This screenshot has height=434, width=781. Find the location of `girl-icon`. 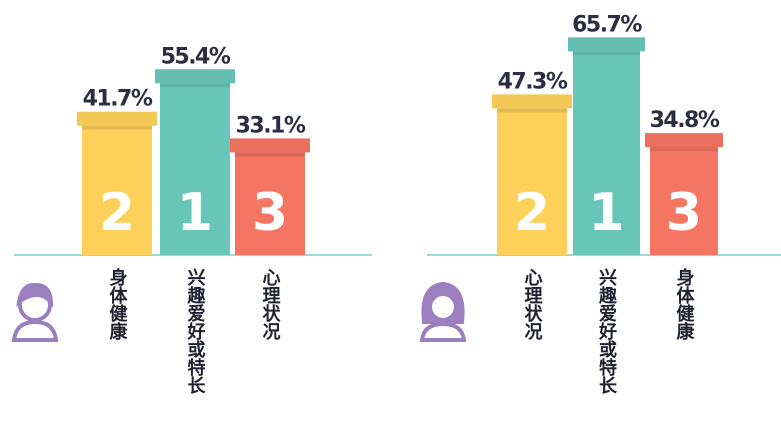

girl-icon is located at coordinates (443, 311).